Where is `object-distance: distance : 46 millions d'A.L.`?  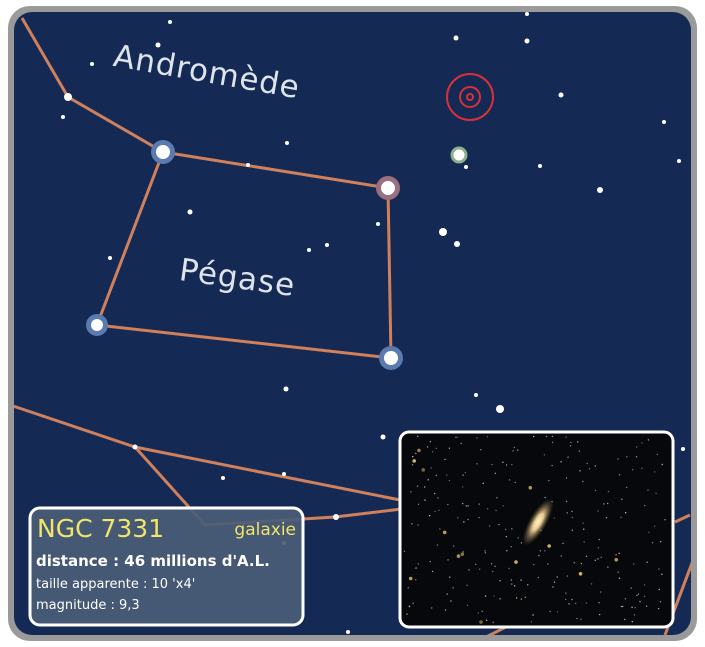
object-distance: distance : 46 millions d'A.L. is located at coordinates (153, 561).